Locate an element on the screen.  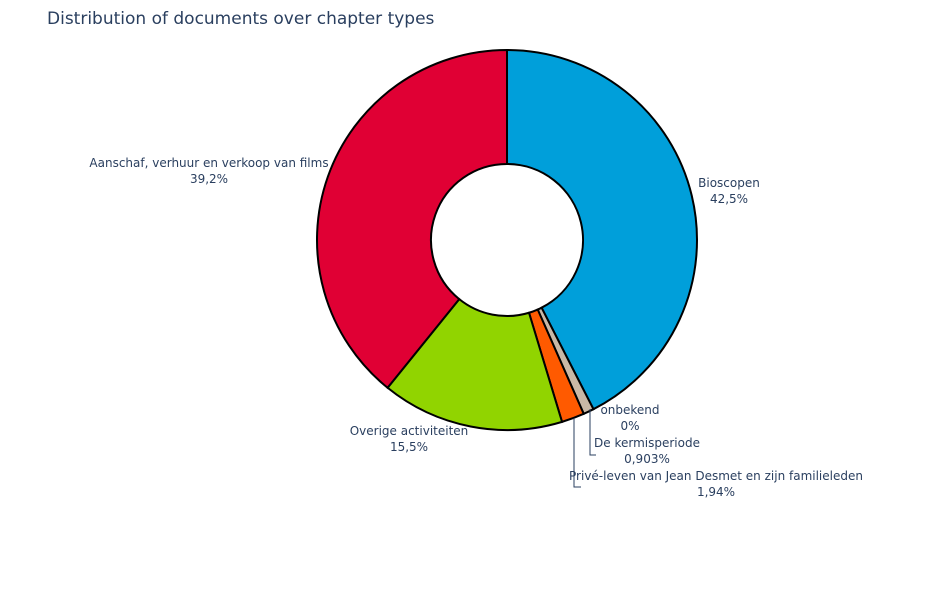
slice-value: 39,2% is located at coordinates (209, 179).